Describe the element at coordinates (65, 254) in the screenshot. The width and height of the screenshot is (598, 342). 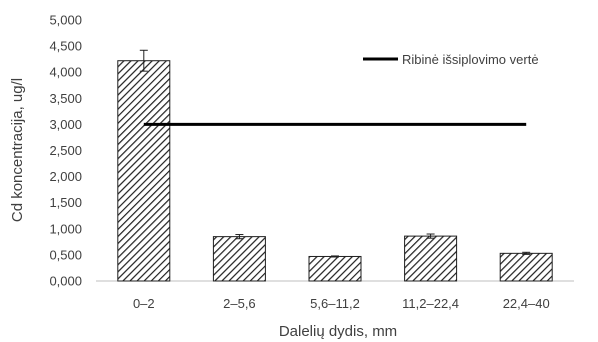
I see `y-tick-label: 0,500` at that location.